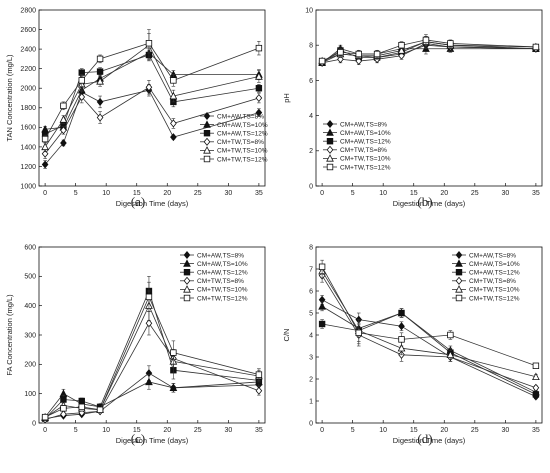 The image size is (550, 473). Describe the element at coordinates (311, 291) in the screenshot. I see `y-tick-label: 6` at that location.